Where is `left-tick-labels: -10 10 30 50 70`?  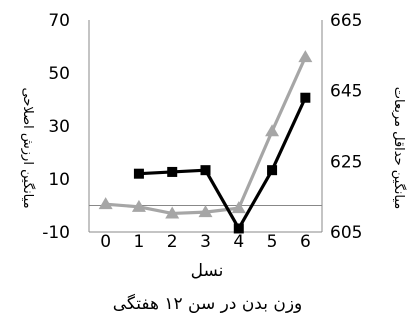
left-tick-labels: -10 10 30 50 70 is located at coordinates (56, 127).